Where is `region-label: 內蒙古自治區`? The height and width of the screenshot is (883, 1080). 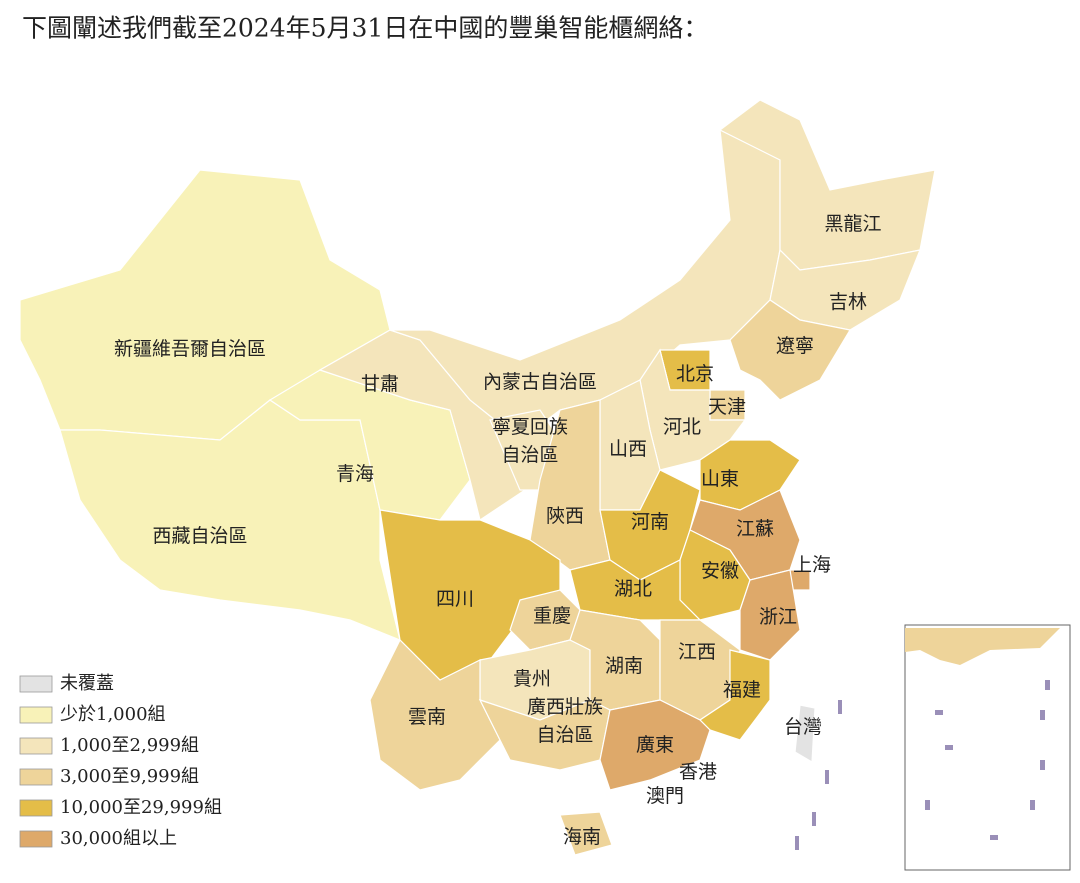 region-label: 內蒙古自治區 is located at coordinates (540, 382).